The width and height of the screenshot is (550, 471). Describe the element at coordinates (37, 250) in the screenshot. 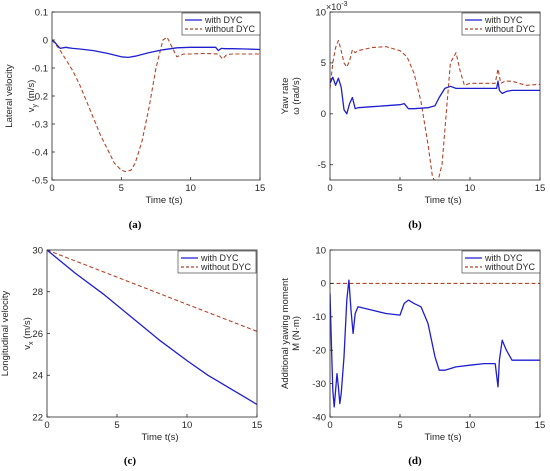

I see `y-tick-label: 30` at that location.